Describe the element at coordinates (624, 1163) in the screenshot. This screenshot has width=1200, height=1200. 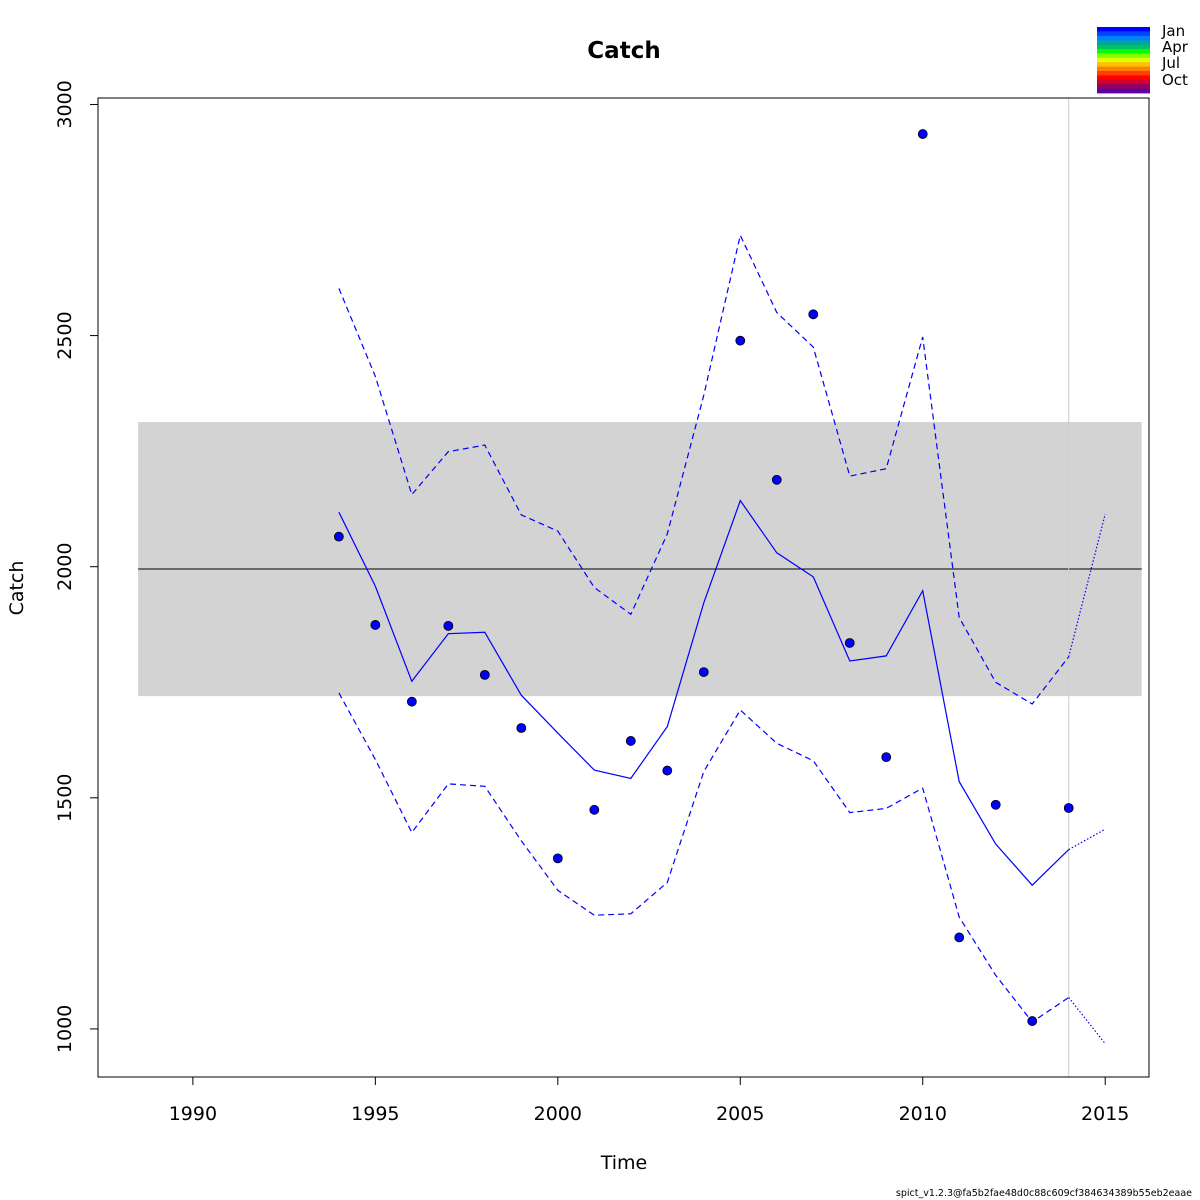
I see `x-axis-title: Time` at that location.